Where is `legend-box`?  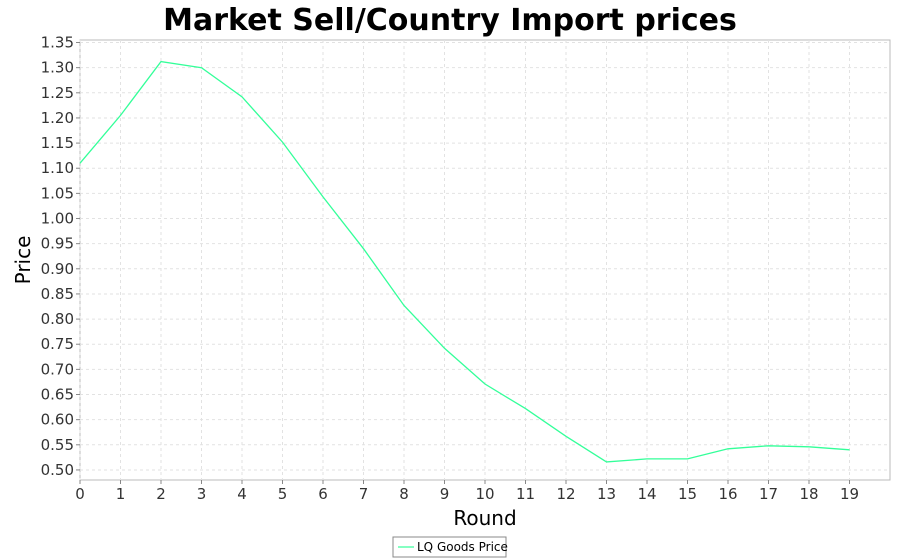 legend-box is located at coordinates (449, 547).